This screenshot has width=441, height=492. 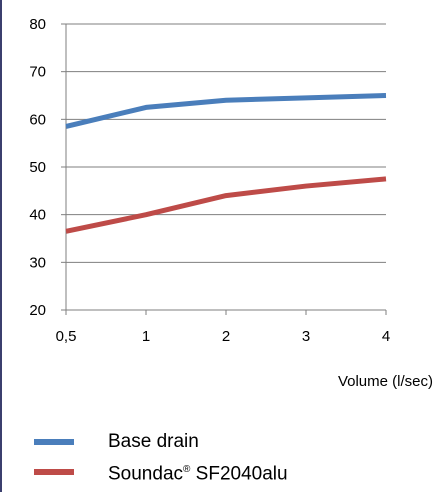 What do you see at coordinates (187, 469) in the screenshot?
I see `registered-mark: ®` at bounding box center [187, 469].